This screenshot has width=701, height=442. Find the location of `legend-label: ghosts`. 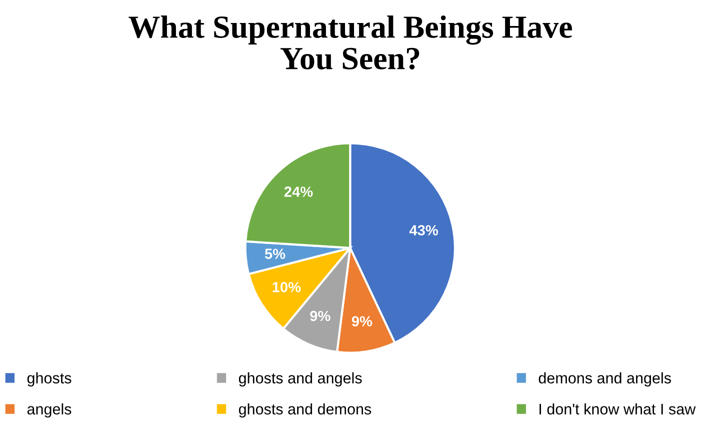

legend-label: ghosts is located at coordinates (49, 379).